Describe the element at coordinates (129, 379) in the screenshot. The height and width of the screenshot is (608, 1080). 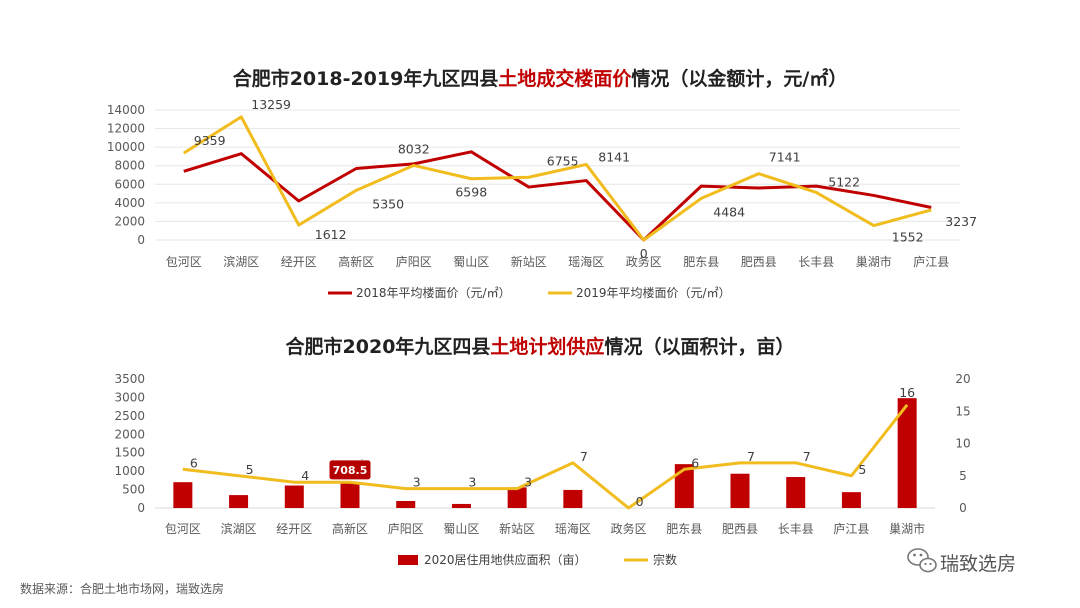
I see `y-left-tick-label: 3500` at that location.